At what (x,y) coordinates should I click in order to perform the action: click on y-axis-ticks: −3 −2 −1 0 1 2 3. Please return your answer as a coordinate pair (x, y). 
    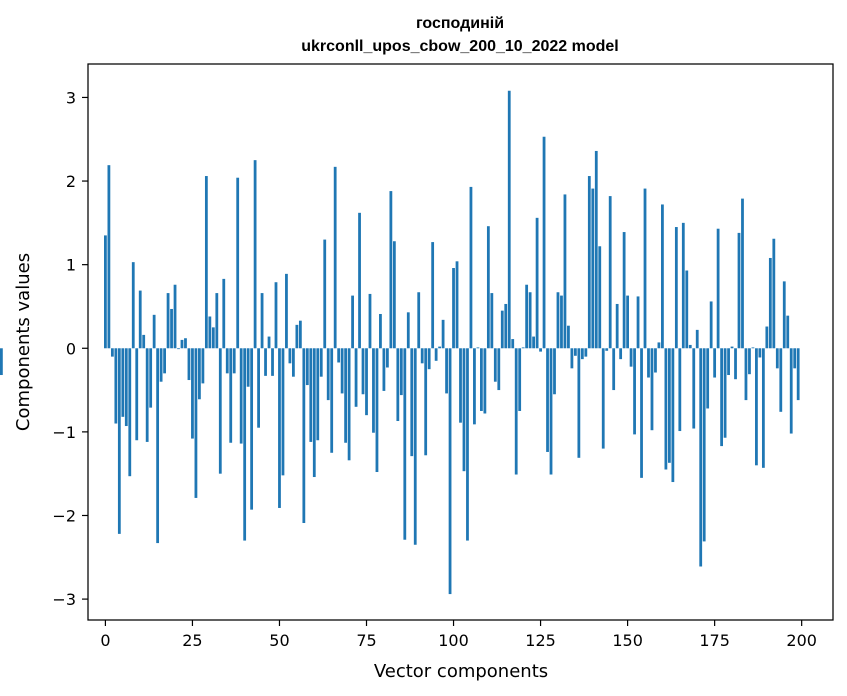
    Looking at the image, I should click on (70, 348).